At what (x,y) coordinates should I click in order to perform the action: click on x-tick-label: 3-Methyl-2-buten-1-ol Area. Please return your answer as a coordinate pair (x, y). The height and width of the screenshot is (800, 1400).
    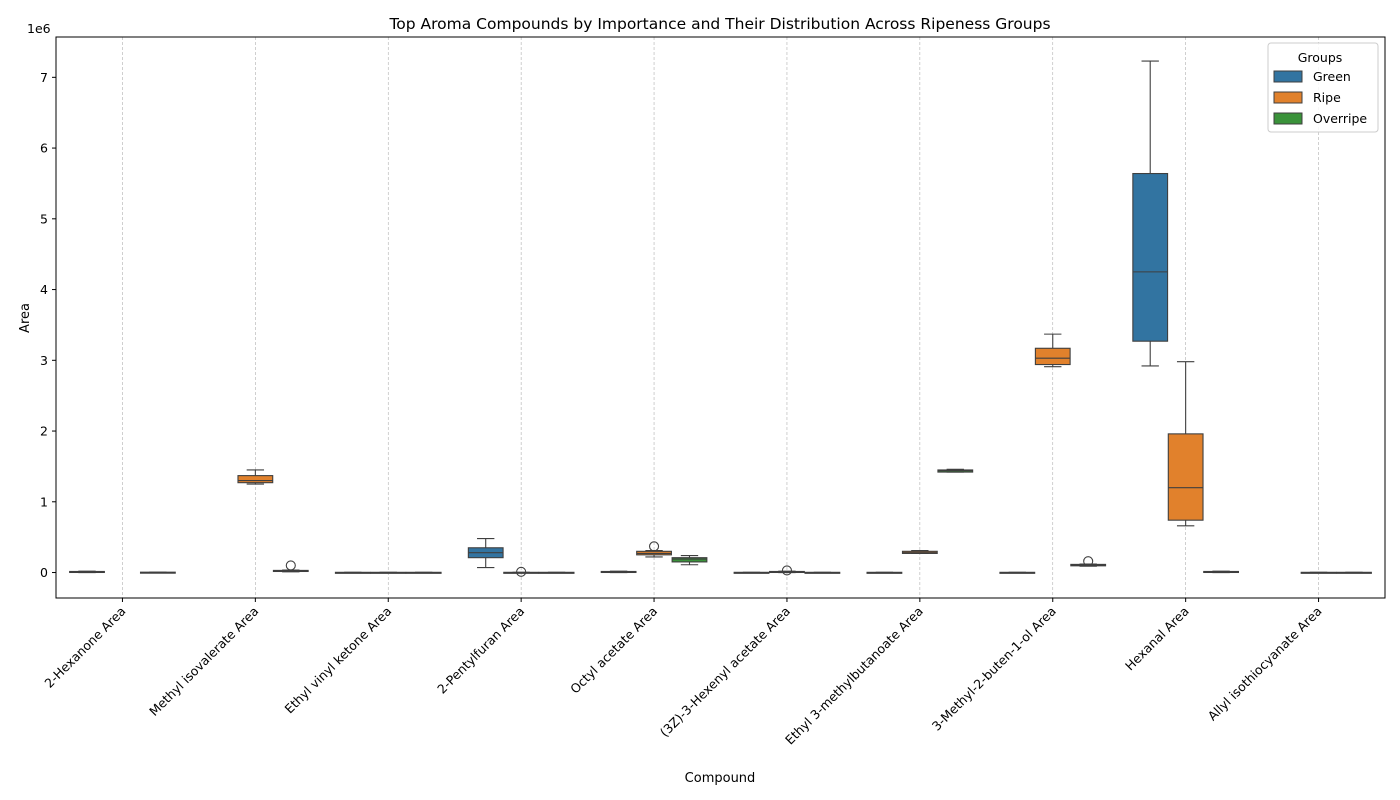
    Looking at the image, I should click on (994, 669).